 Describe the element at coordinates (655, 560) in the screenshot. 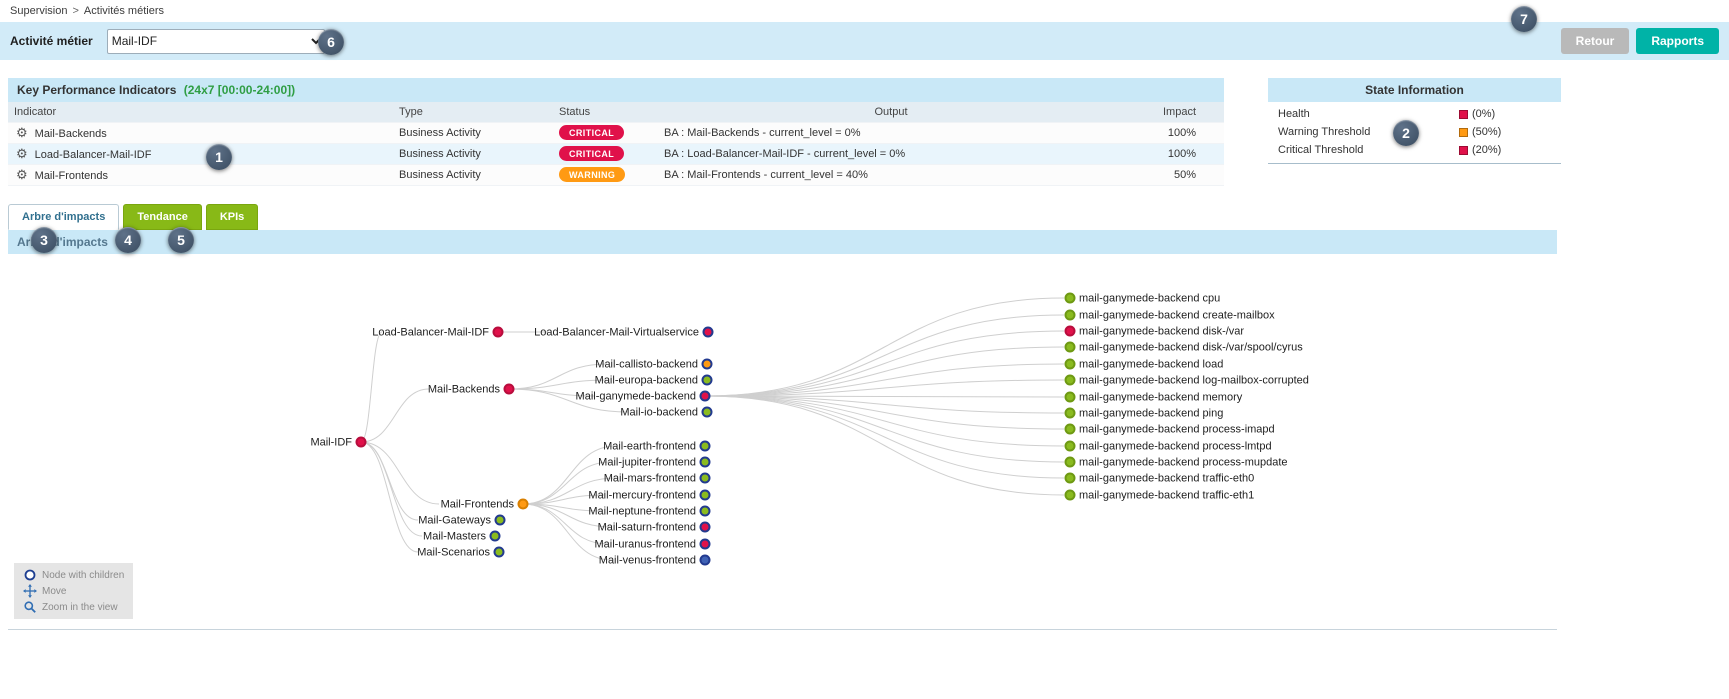

I see `tree-node-venus: Mail-venus-frontend` at that location.